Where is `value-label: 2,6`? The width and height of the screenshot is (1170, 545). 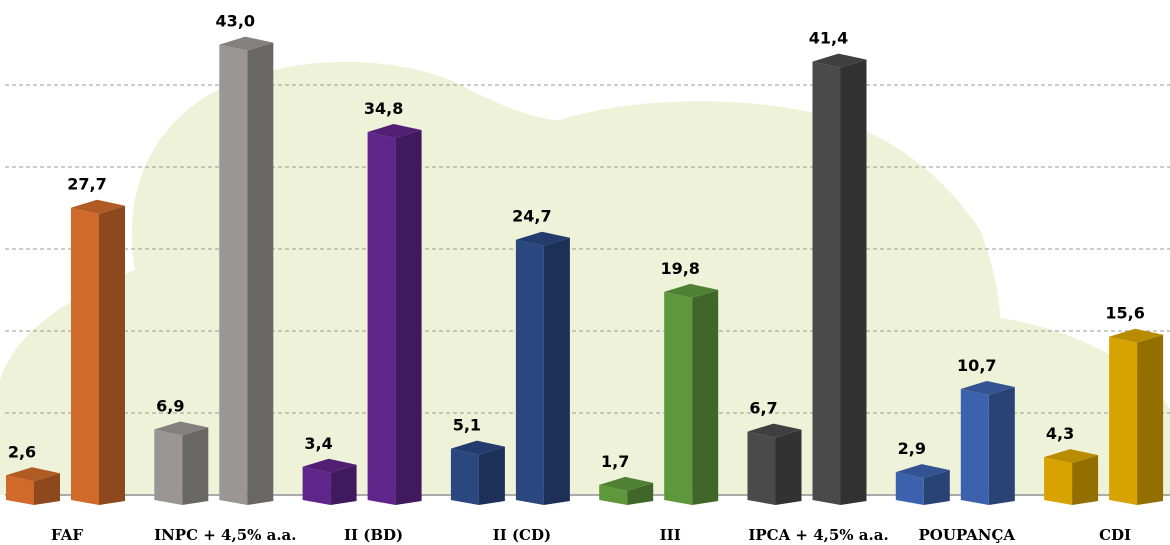 value-label: 2,6 is located at coordinates (22, 451).